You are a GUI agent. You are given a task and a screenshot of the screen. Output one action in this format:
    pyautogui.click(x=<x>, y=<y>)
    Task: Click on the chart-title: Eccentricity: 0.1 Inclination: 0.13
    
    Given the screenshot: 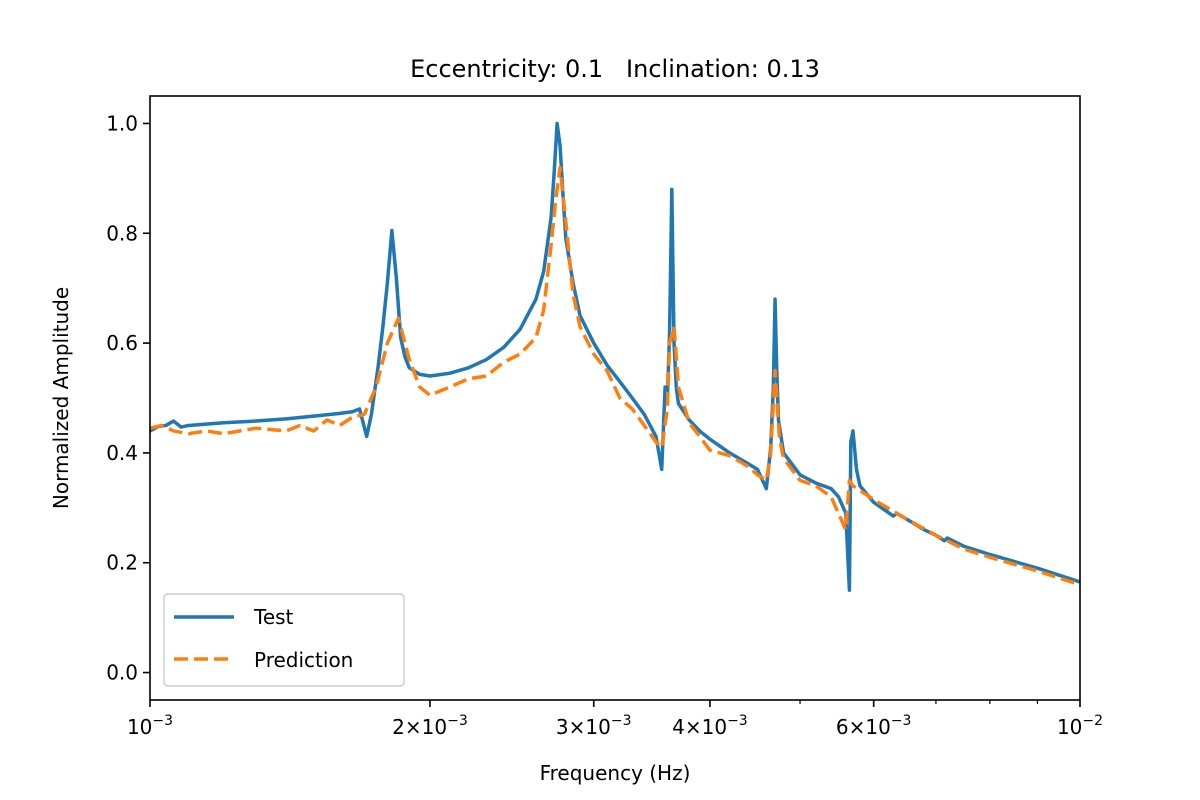 What is the action you would take?
    pyautogui.click(x=615, y=69)
    